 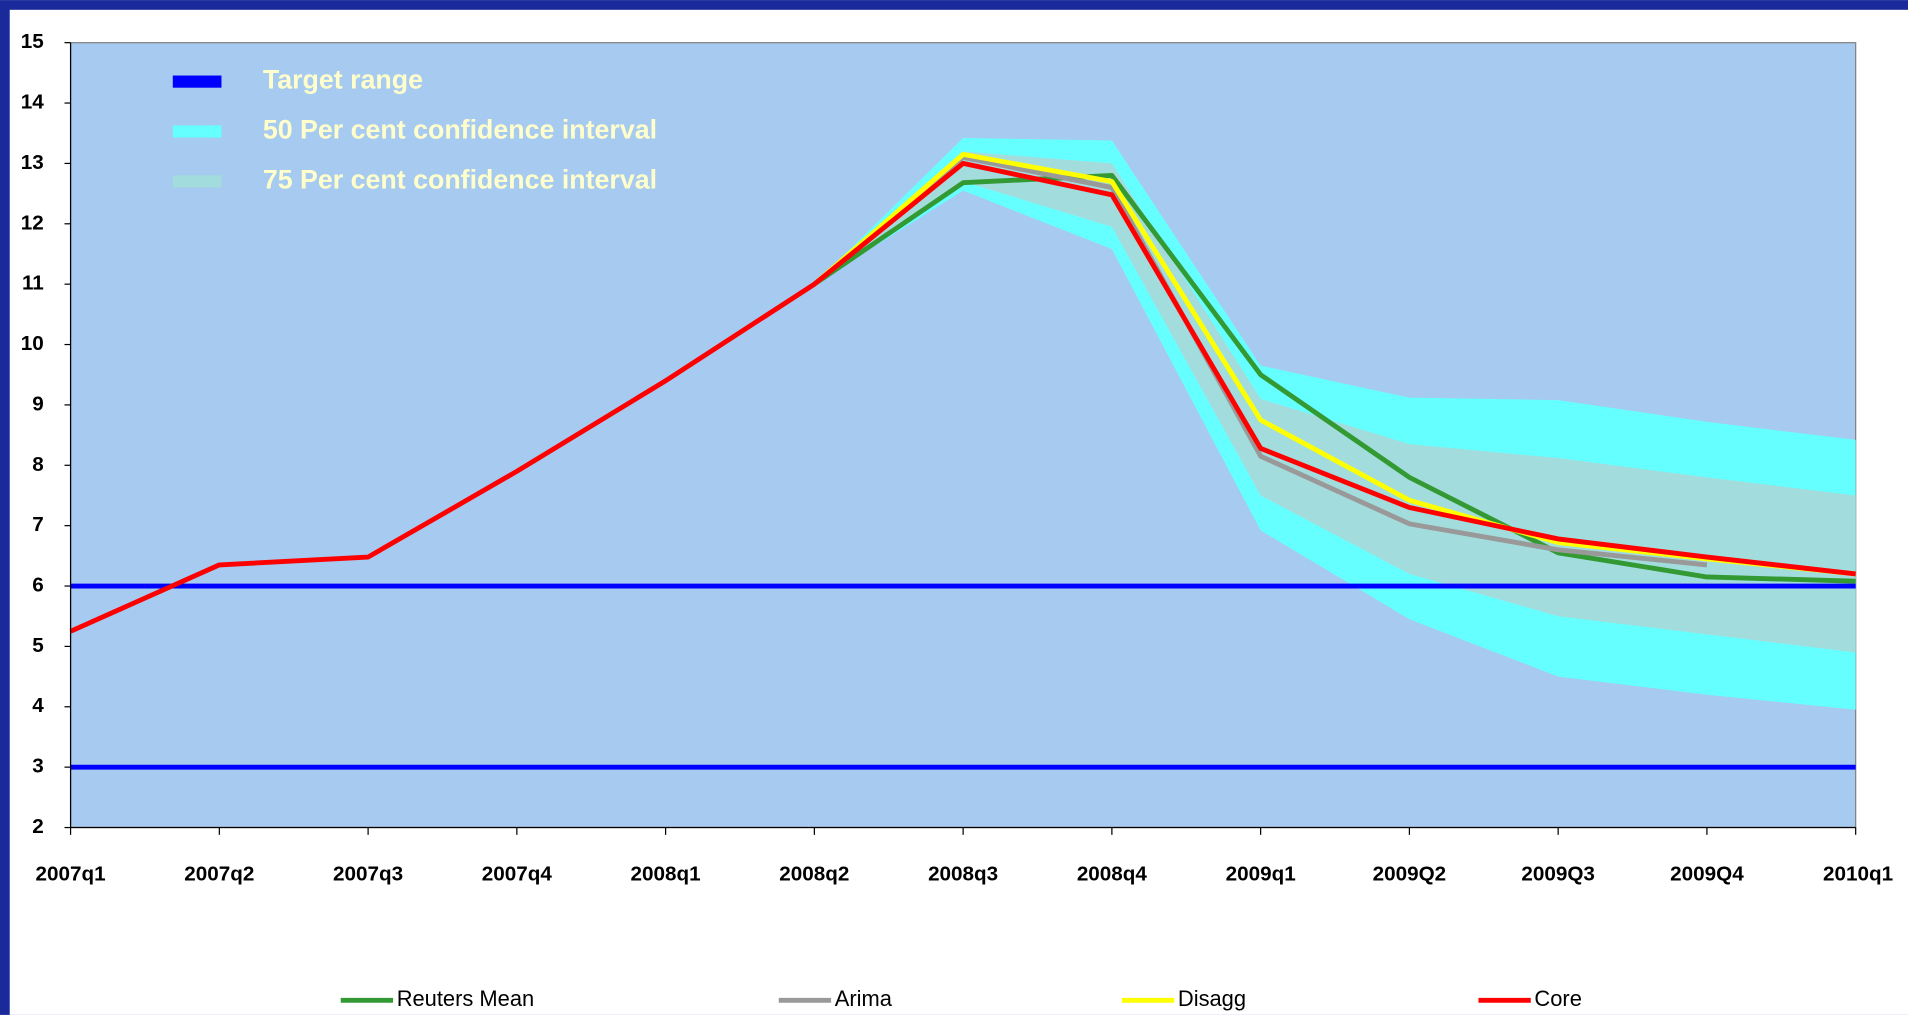 What do you see at coordinates (38, 826) in the screenshot?
I see `y-tick-label: 2` at bounding box center [38, 826].